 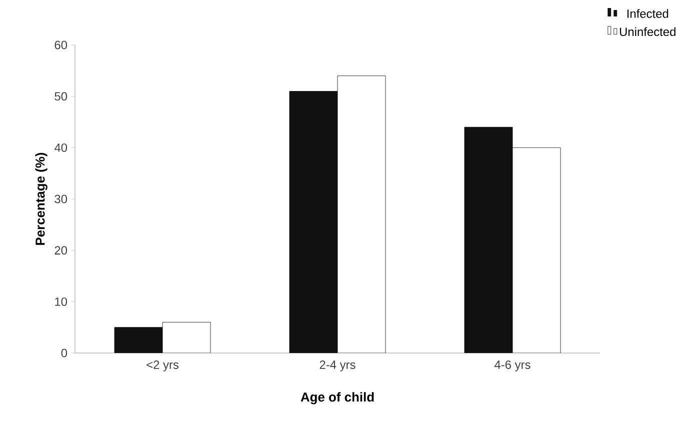 What do you see at coordinates (61, 301) in the screenshot?
I see `y-tick-label: 10` at bounding box center [61, 301].